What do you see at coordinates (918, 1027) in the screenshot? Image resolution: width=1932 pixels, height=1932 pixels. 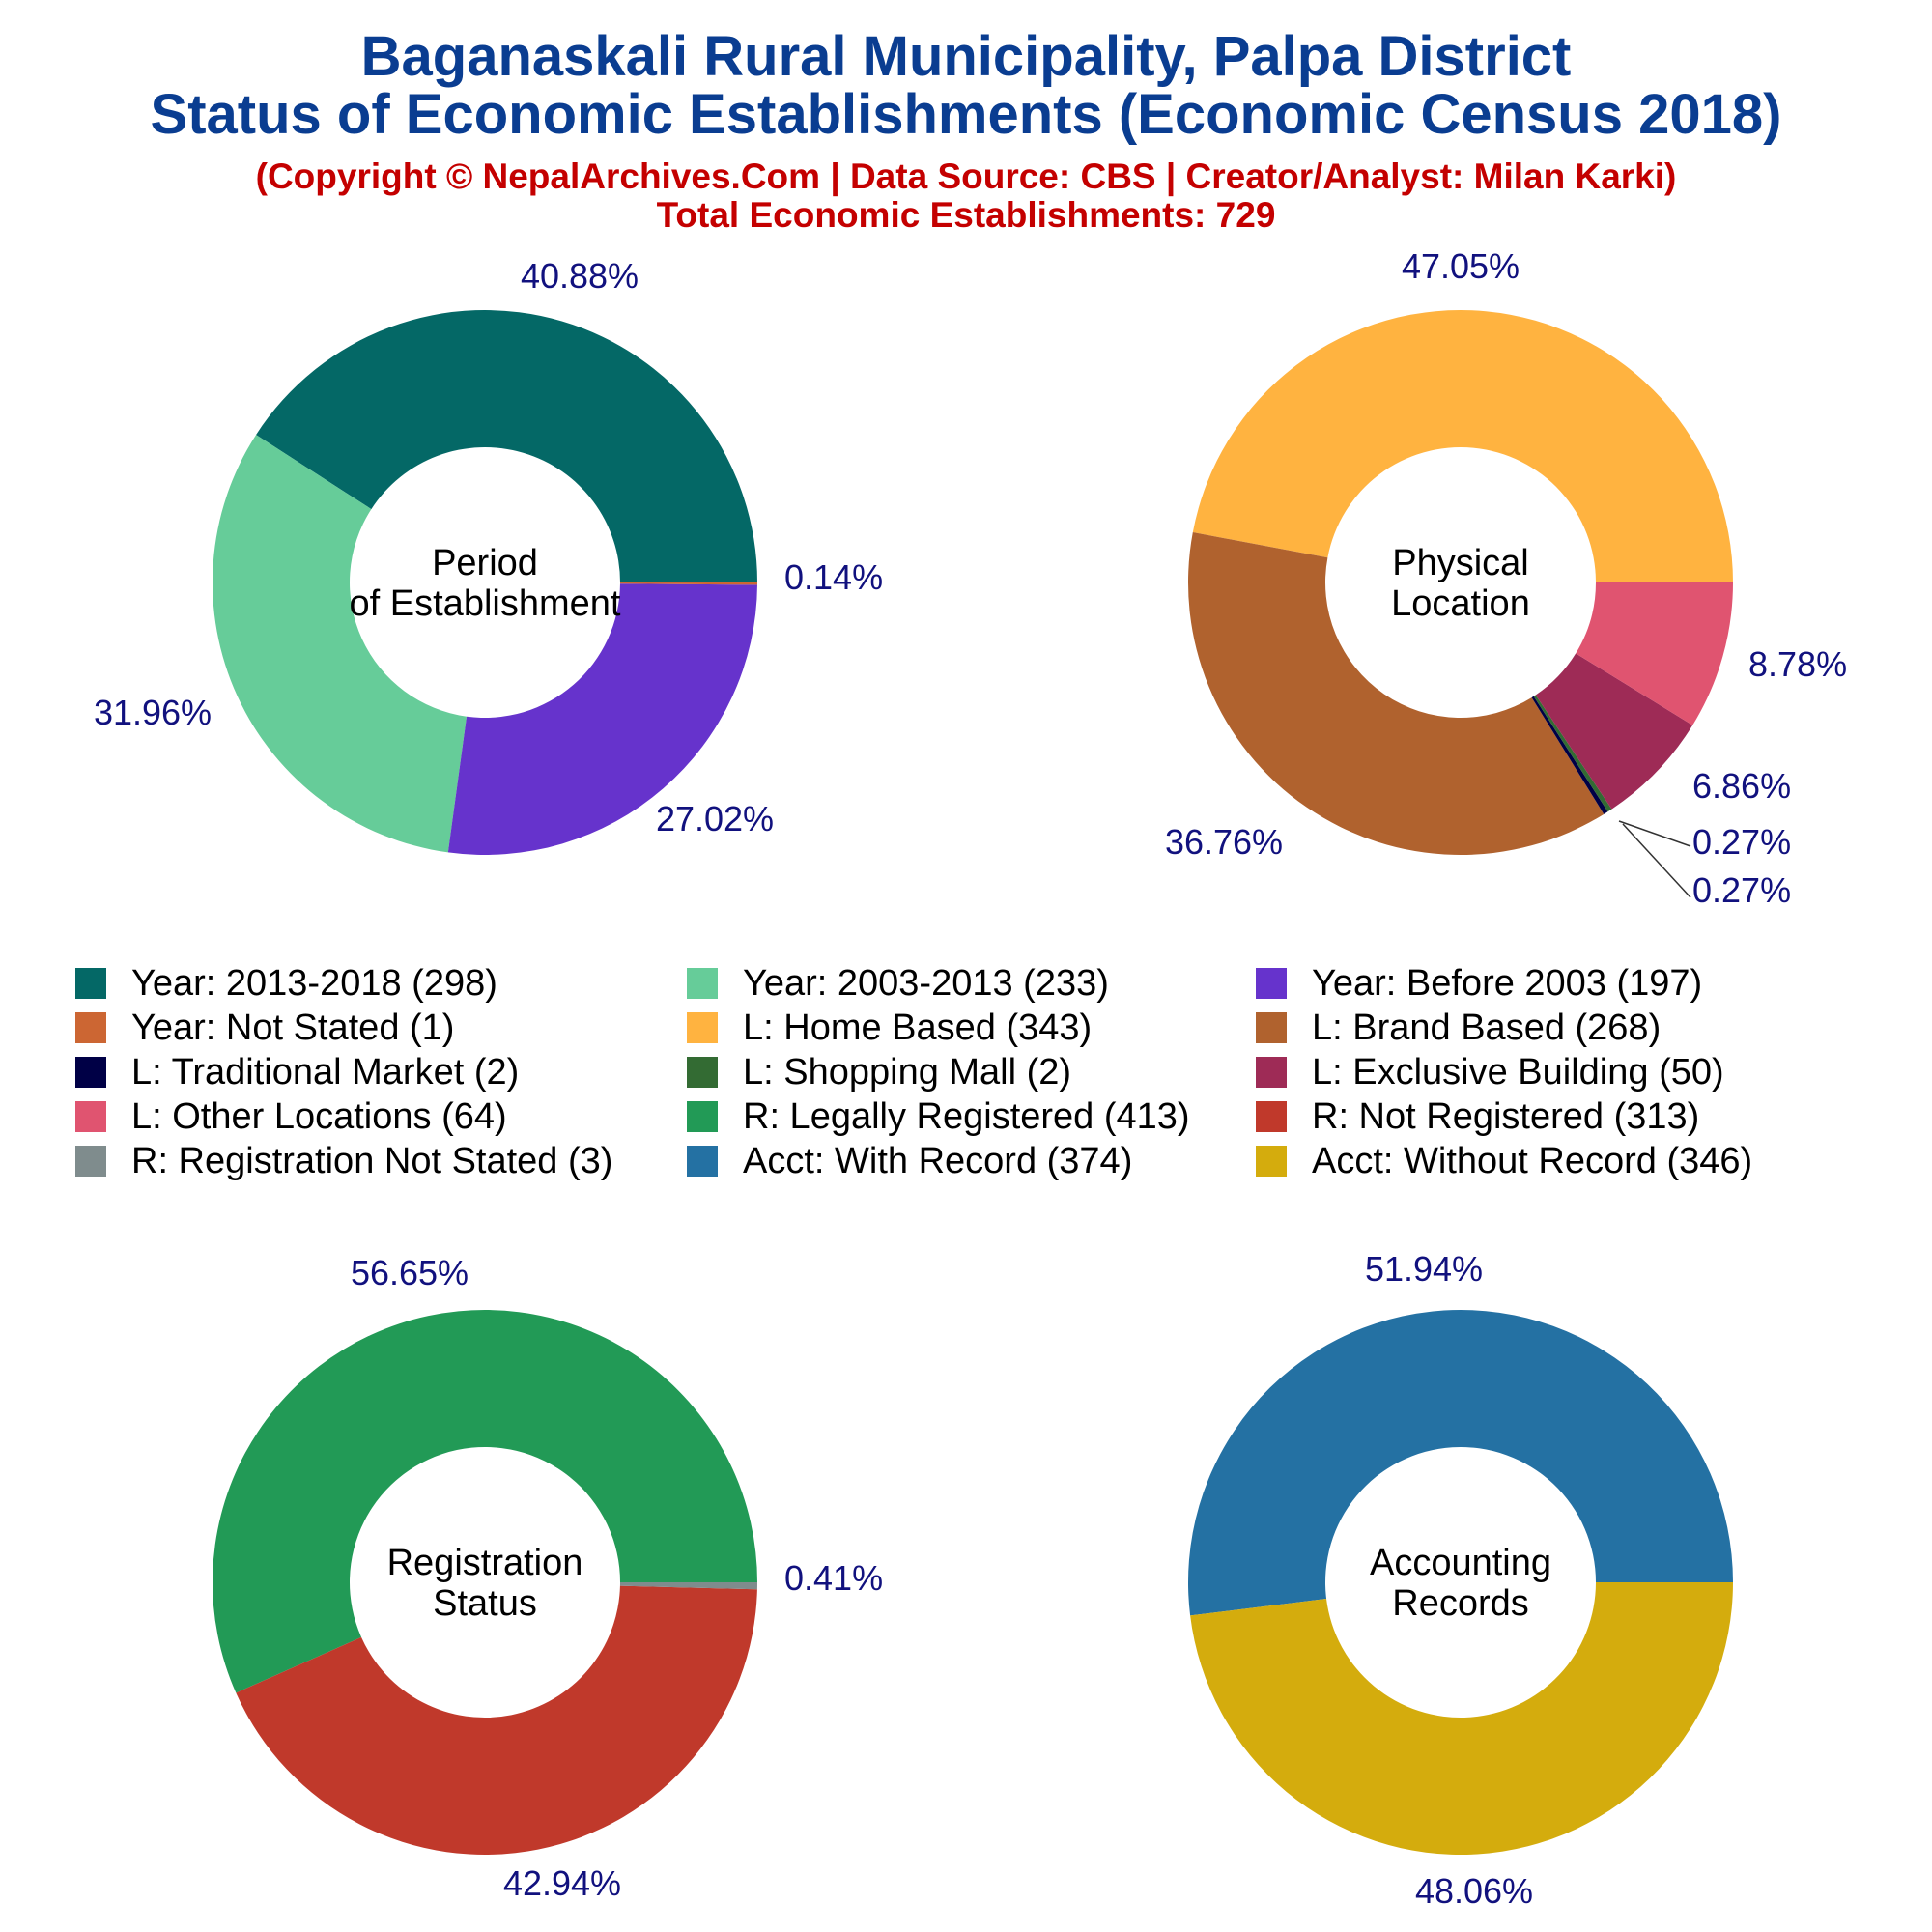 I see `legend-label: L: Home Based (343)` at bounding box center [918, 1027].